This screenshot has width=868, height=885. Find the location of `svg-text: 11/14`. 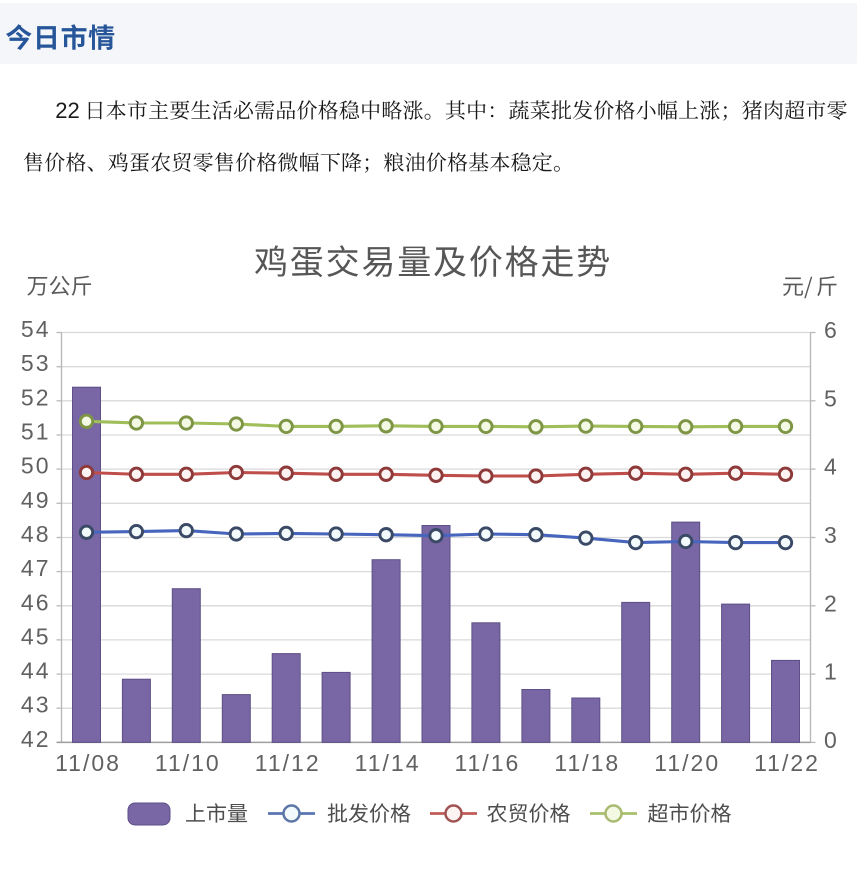

svg-text: 11/14 is located at coordinates (388, 763).